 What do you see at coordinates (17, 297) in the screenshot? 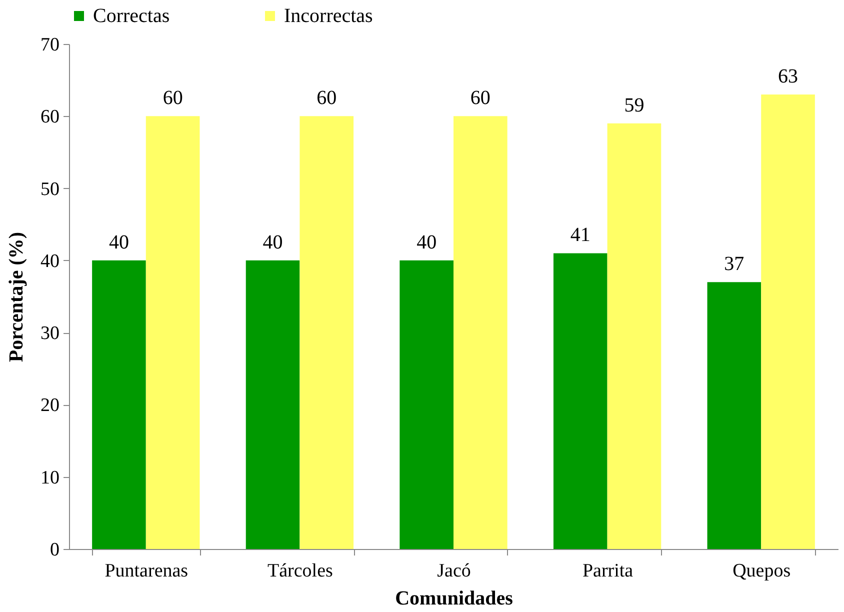
I see `y-axis-title: Porcentaje (%)` at bounding box center [17, 297].